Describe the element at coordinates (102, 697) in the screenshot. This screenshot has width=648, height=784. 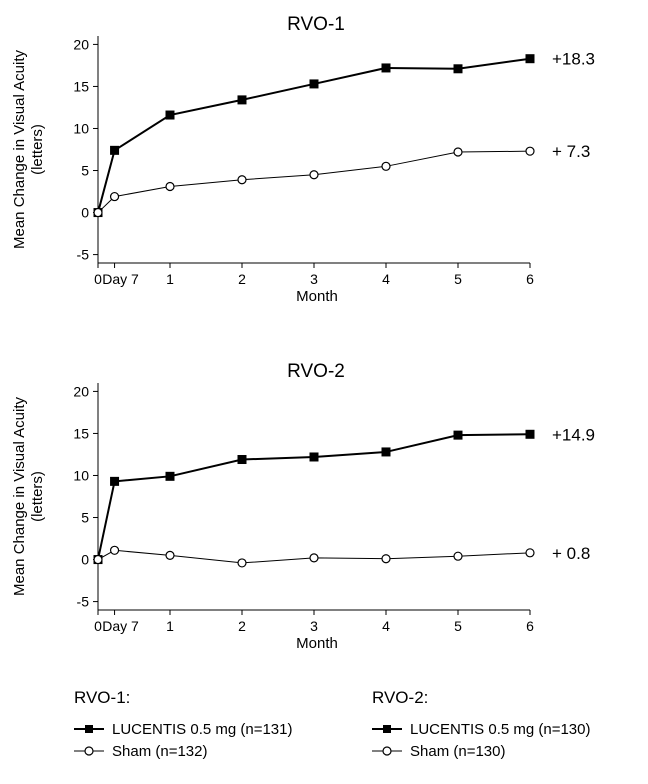
I see `legend-rvo1-title: RVO-1:` at that location.